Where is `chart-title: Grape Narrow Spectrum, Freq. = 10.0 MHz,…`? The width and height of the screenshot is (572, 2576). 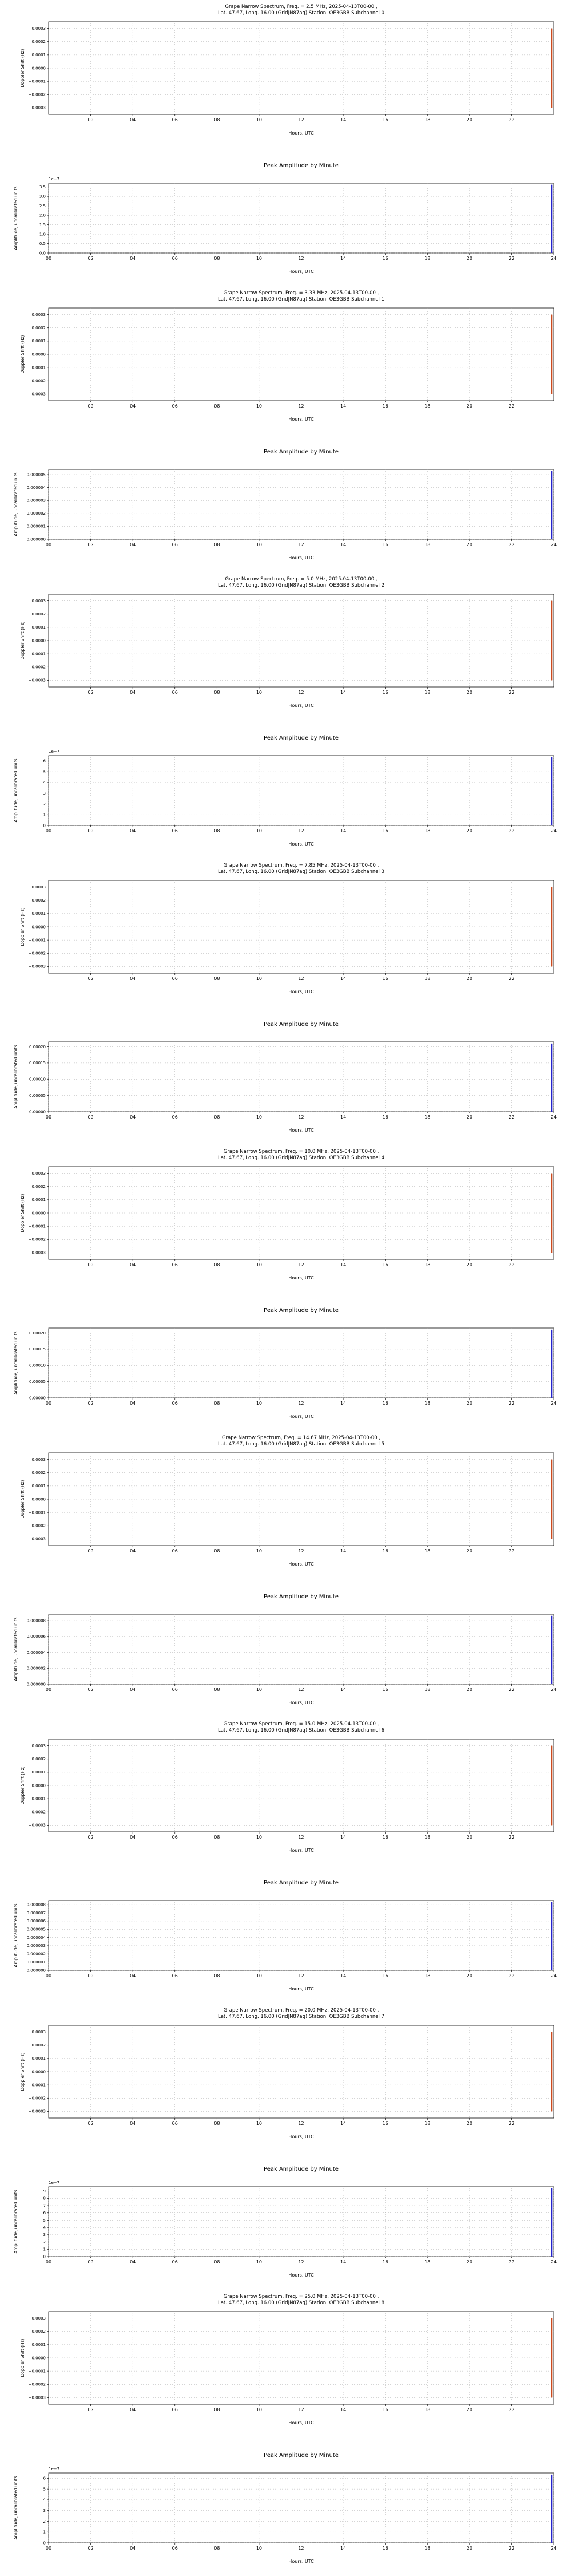
chart-title: Grape Narrow Spectrum, Freq. = 10.0 MHz,… is located at coordinates (301, 1152).